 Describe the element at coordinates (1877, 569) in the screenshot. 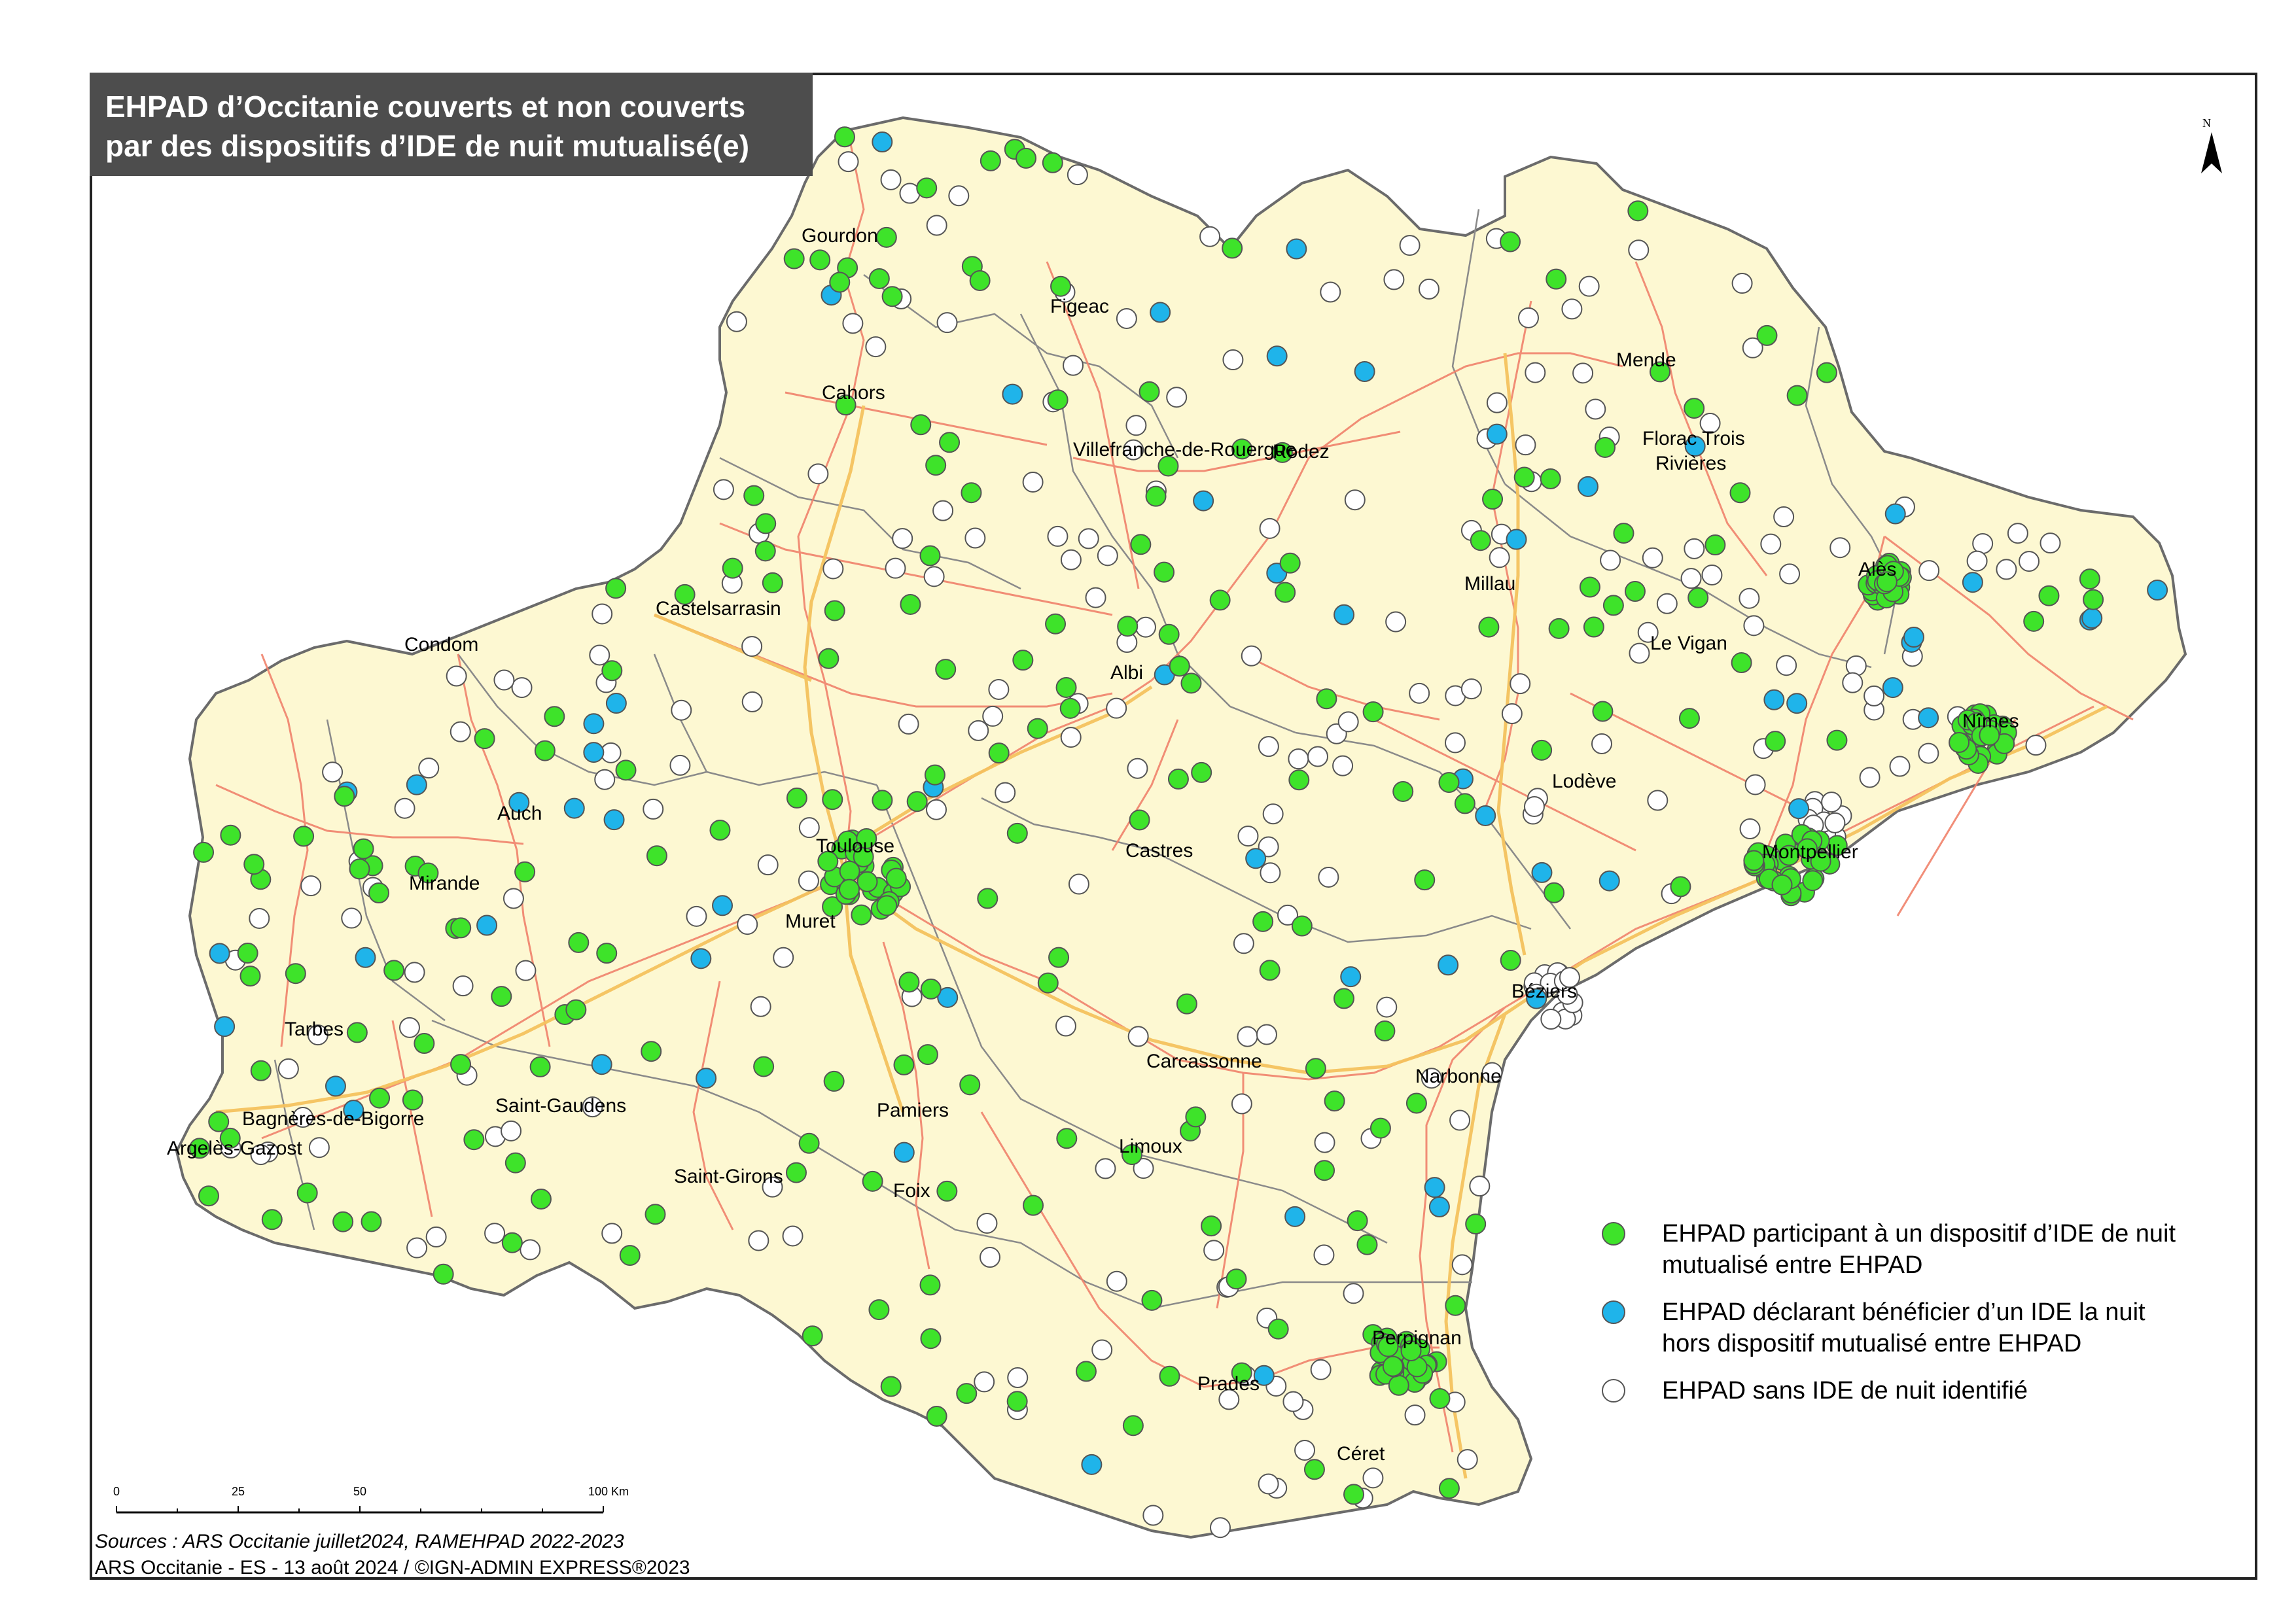

I see `city-label: Alès` at that location.